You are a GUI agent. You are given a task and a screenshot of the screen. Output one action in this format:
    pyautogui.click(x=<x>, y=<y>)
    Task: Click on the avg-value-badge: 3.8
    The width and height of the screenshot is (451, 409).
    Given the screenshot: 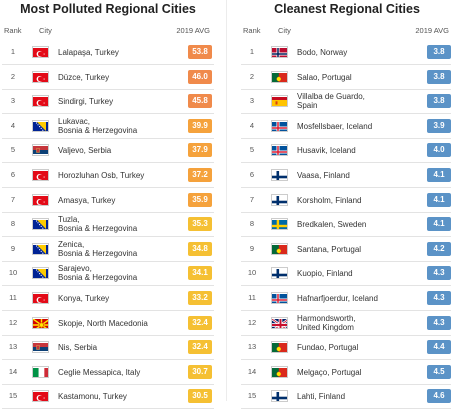 What is the action you would take?
    pyautogui.click(x=439, y=52)
    